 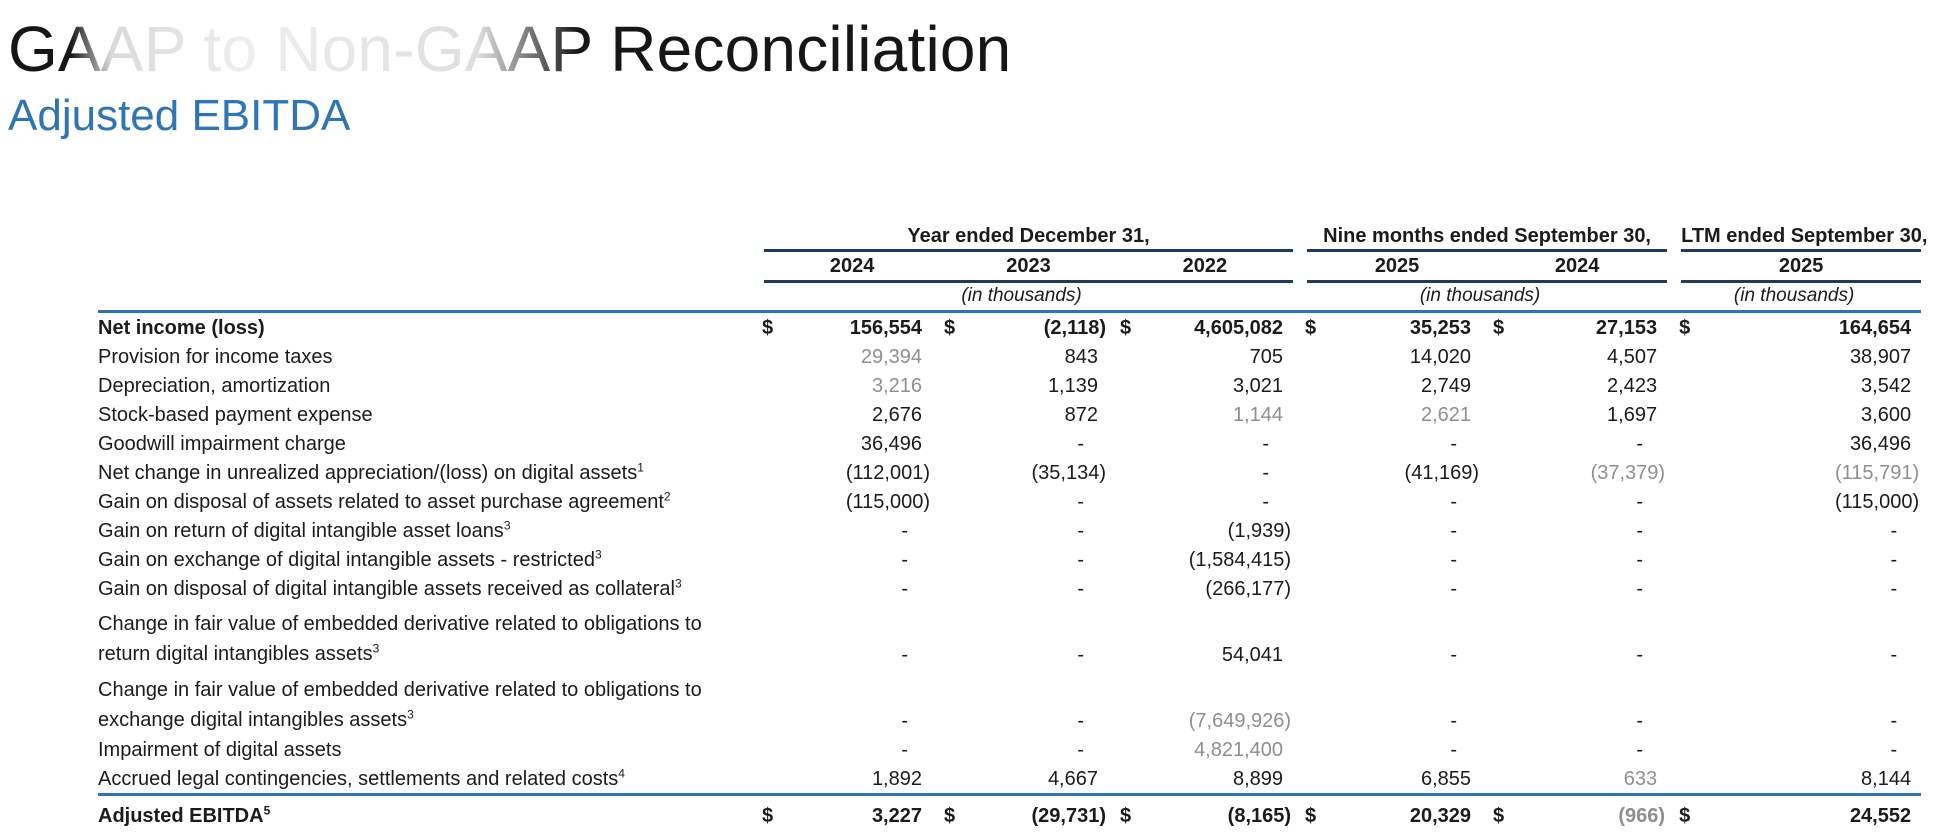 I want to click on unit-note: (in thousands), so click(x=1794, y=296).